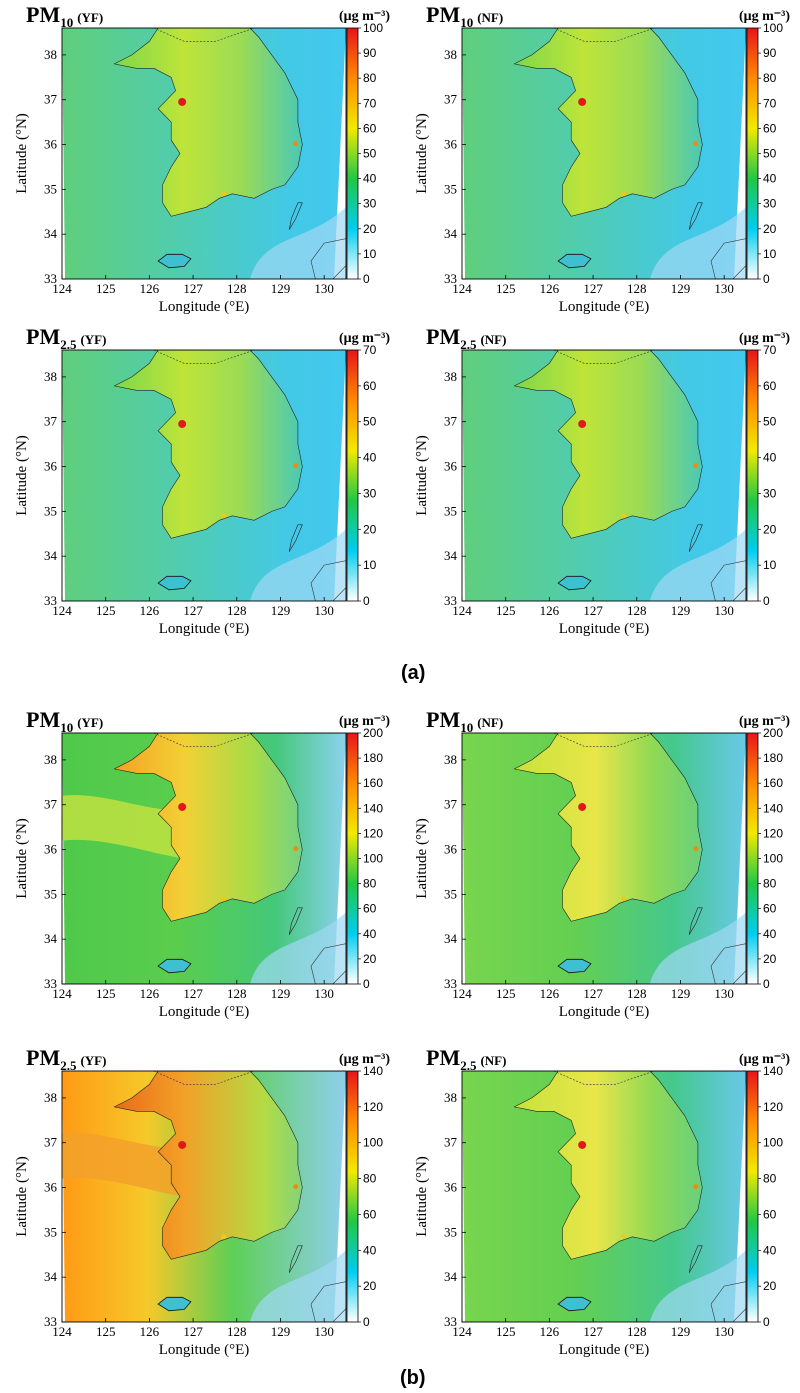 The image size is (800, 1393). What do you see at coordinates (50, 54) in the screenshot?
I see `y-tick-label: 38` at bounding box center [50, 54].